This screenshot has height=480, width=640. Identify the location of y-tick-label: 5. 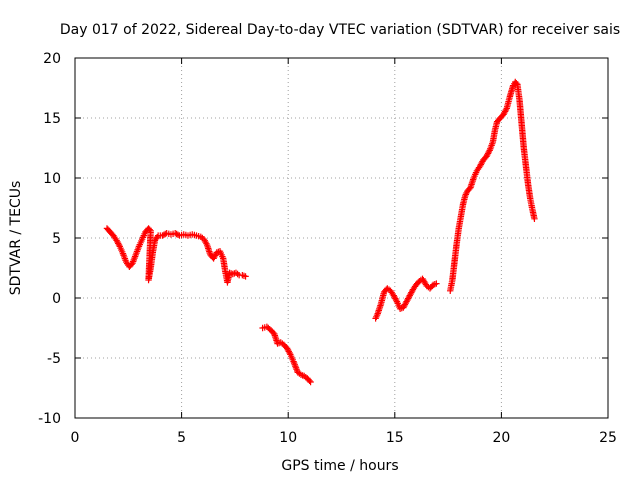
(56, 239).